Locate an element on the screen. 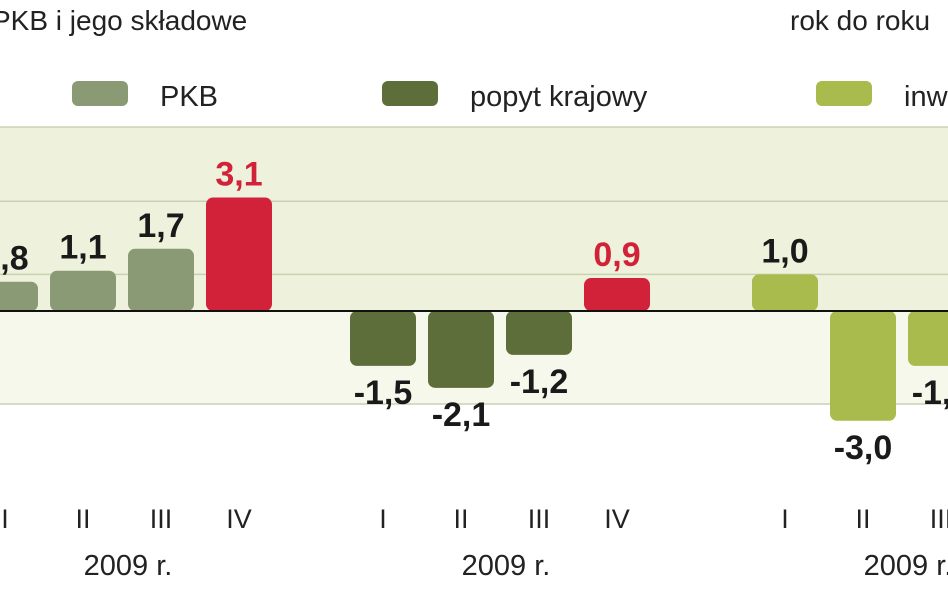  chart-subtitle: rok do roku is located at coordinates (860, 20).